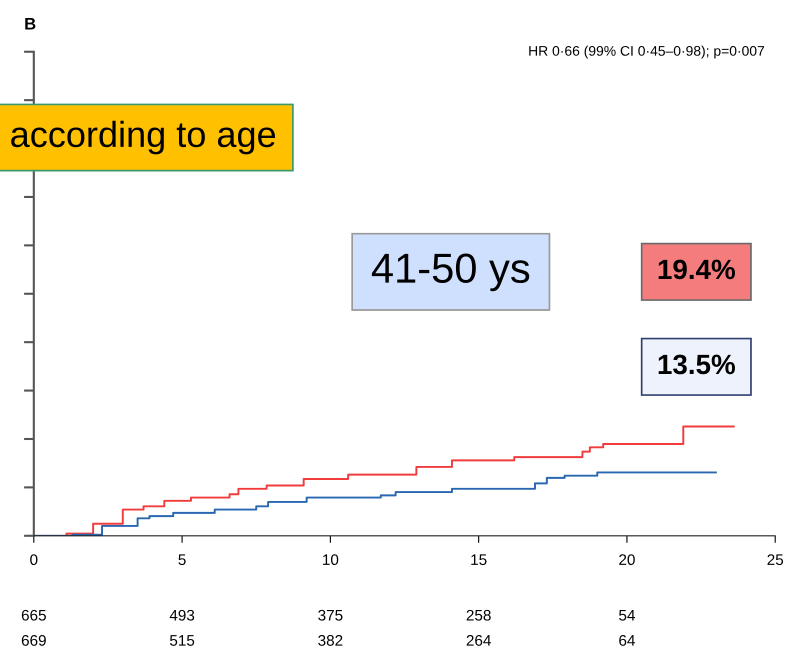  I want to click on text: 382, so click(330, 640).